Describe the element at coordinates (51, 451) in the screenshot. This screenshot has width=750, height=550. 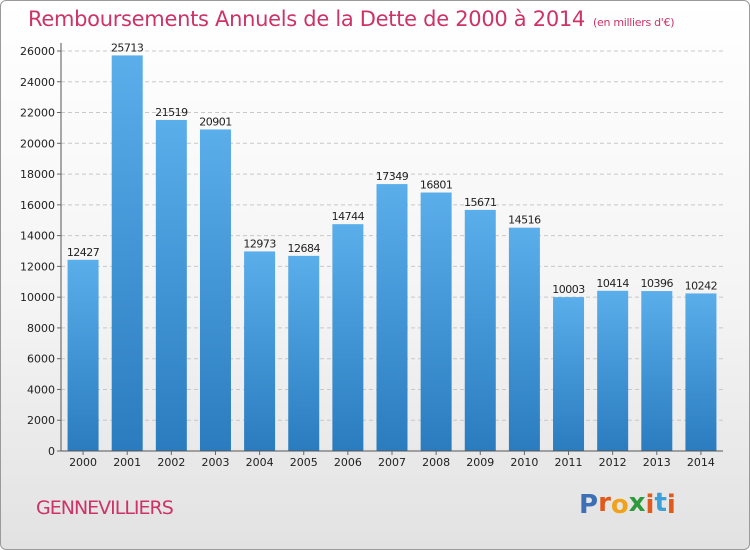
I see `y-tick-label: 0` at that location.